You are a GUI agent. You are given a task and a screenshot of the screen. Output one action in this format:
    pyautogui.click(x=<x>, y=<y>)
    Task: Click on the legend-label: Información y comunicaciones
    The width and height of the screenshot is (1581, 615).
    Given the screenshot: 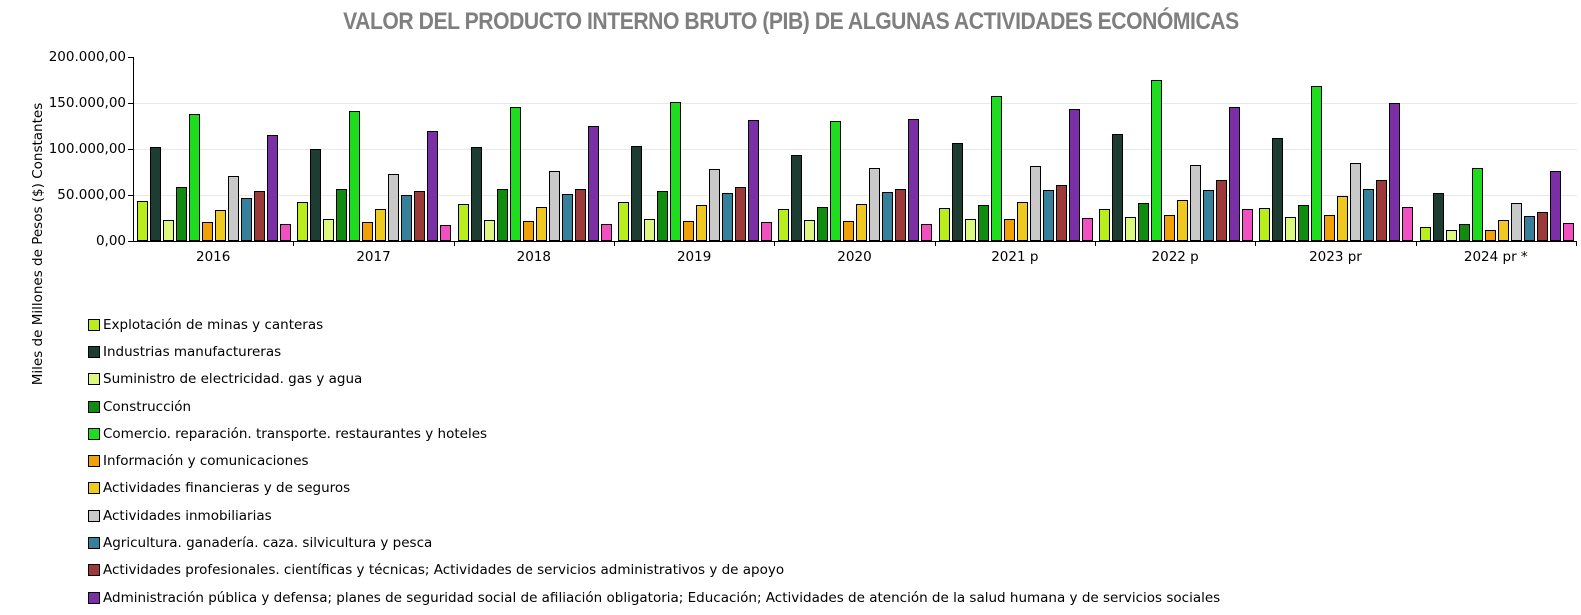 What is the action you would take?
    pyautogui.click(x=206, y=461)
    